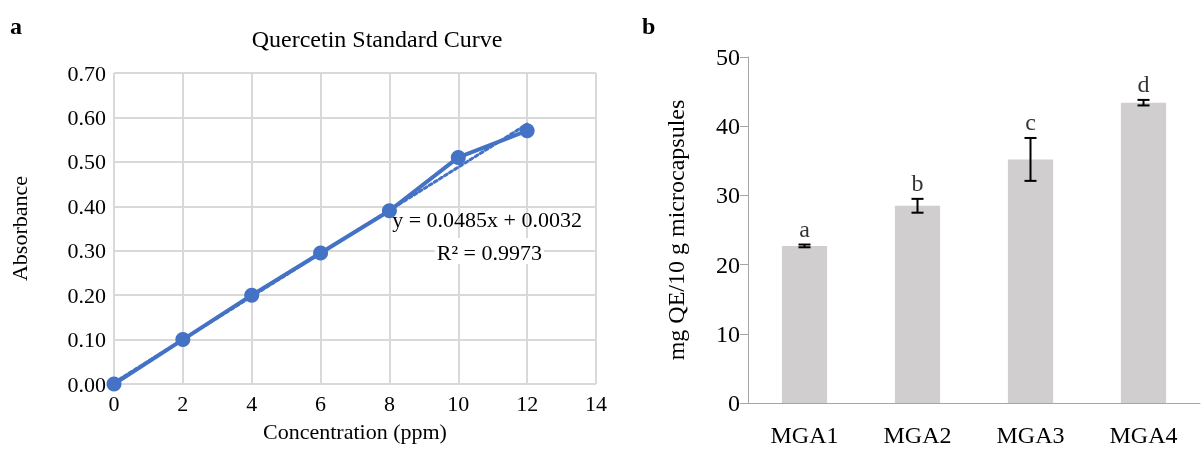 This screenshot has height=456, width=1202. Describe the element at coordinates (596, 403) in the screenshot. I see `x-tick-label: 14` at that location.